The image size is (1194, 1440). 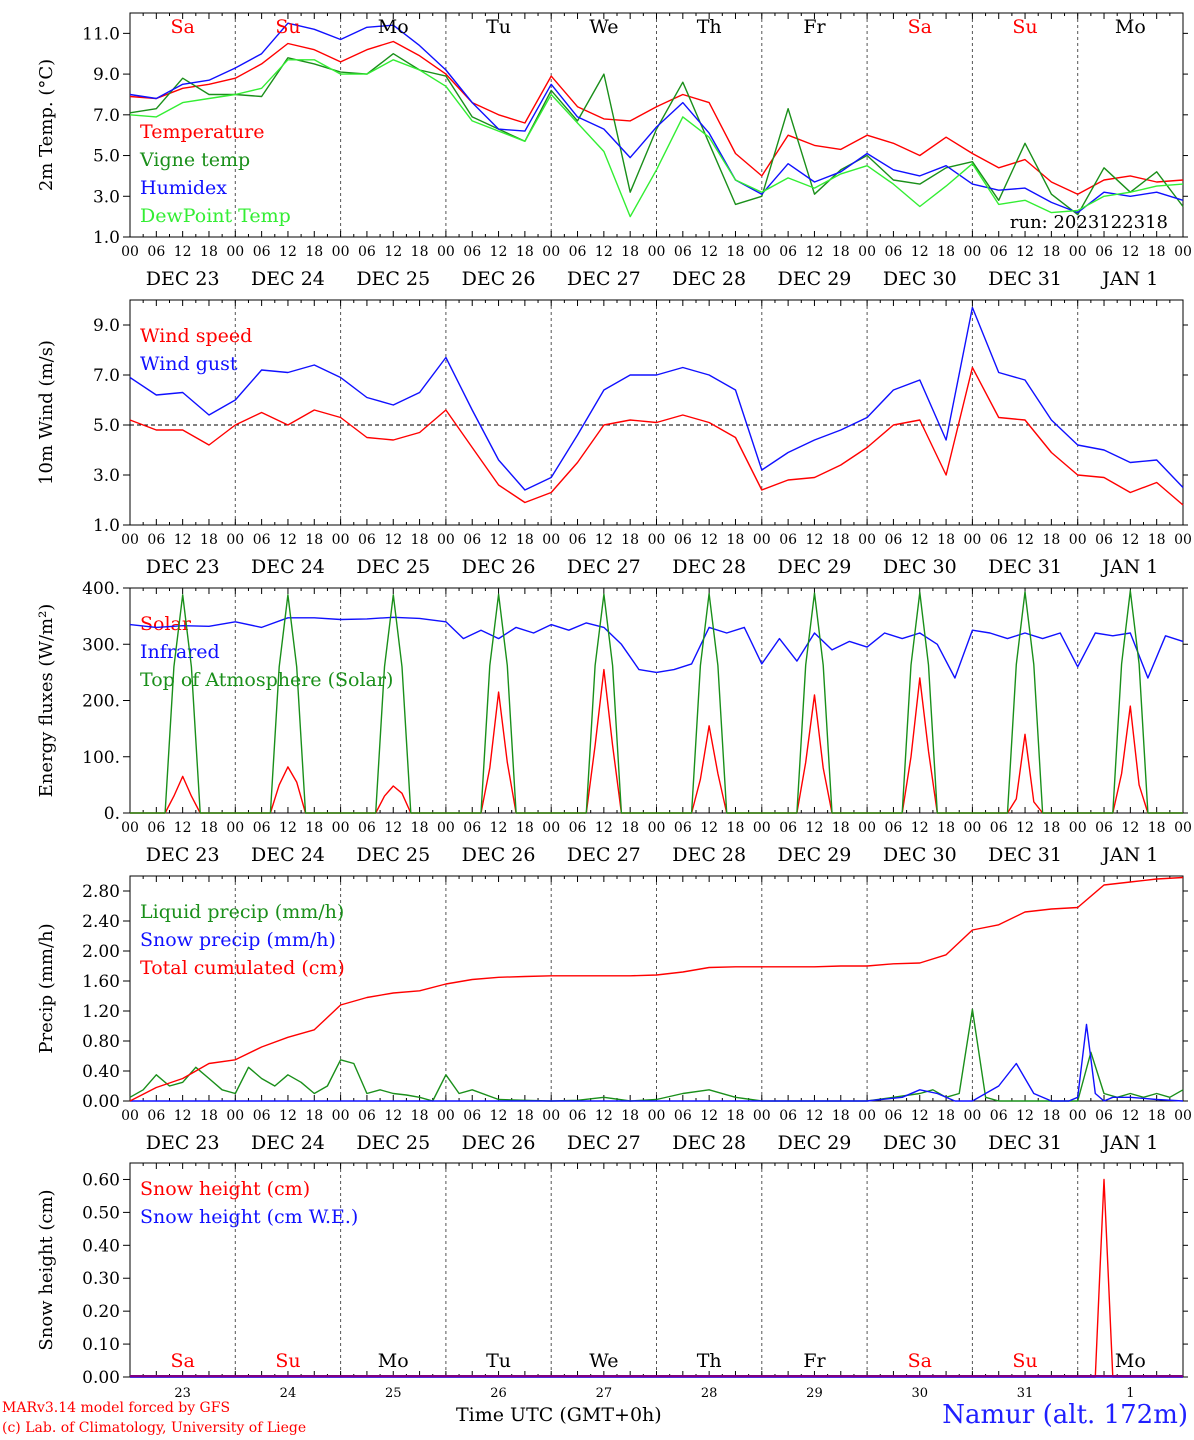 What do you see at coordinates (814, 1393) in the screenshot?
I see `day-number-label: 29` at bounding box center [814, 1393].